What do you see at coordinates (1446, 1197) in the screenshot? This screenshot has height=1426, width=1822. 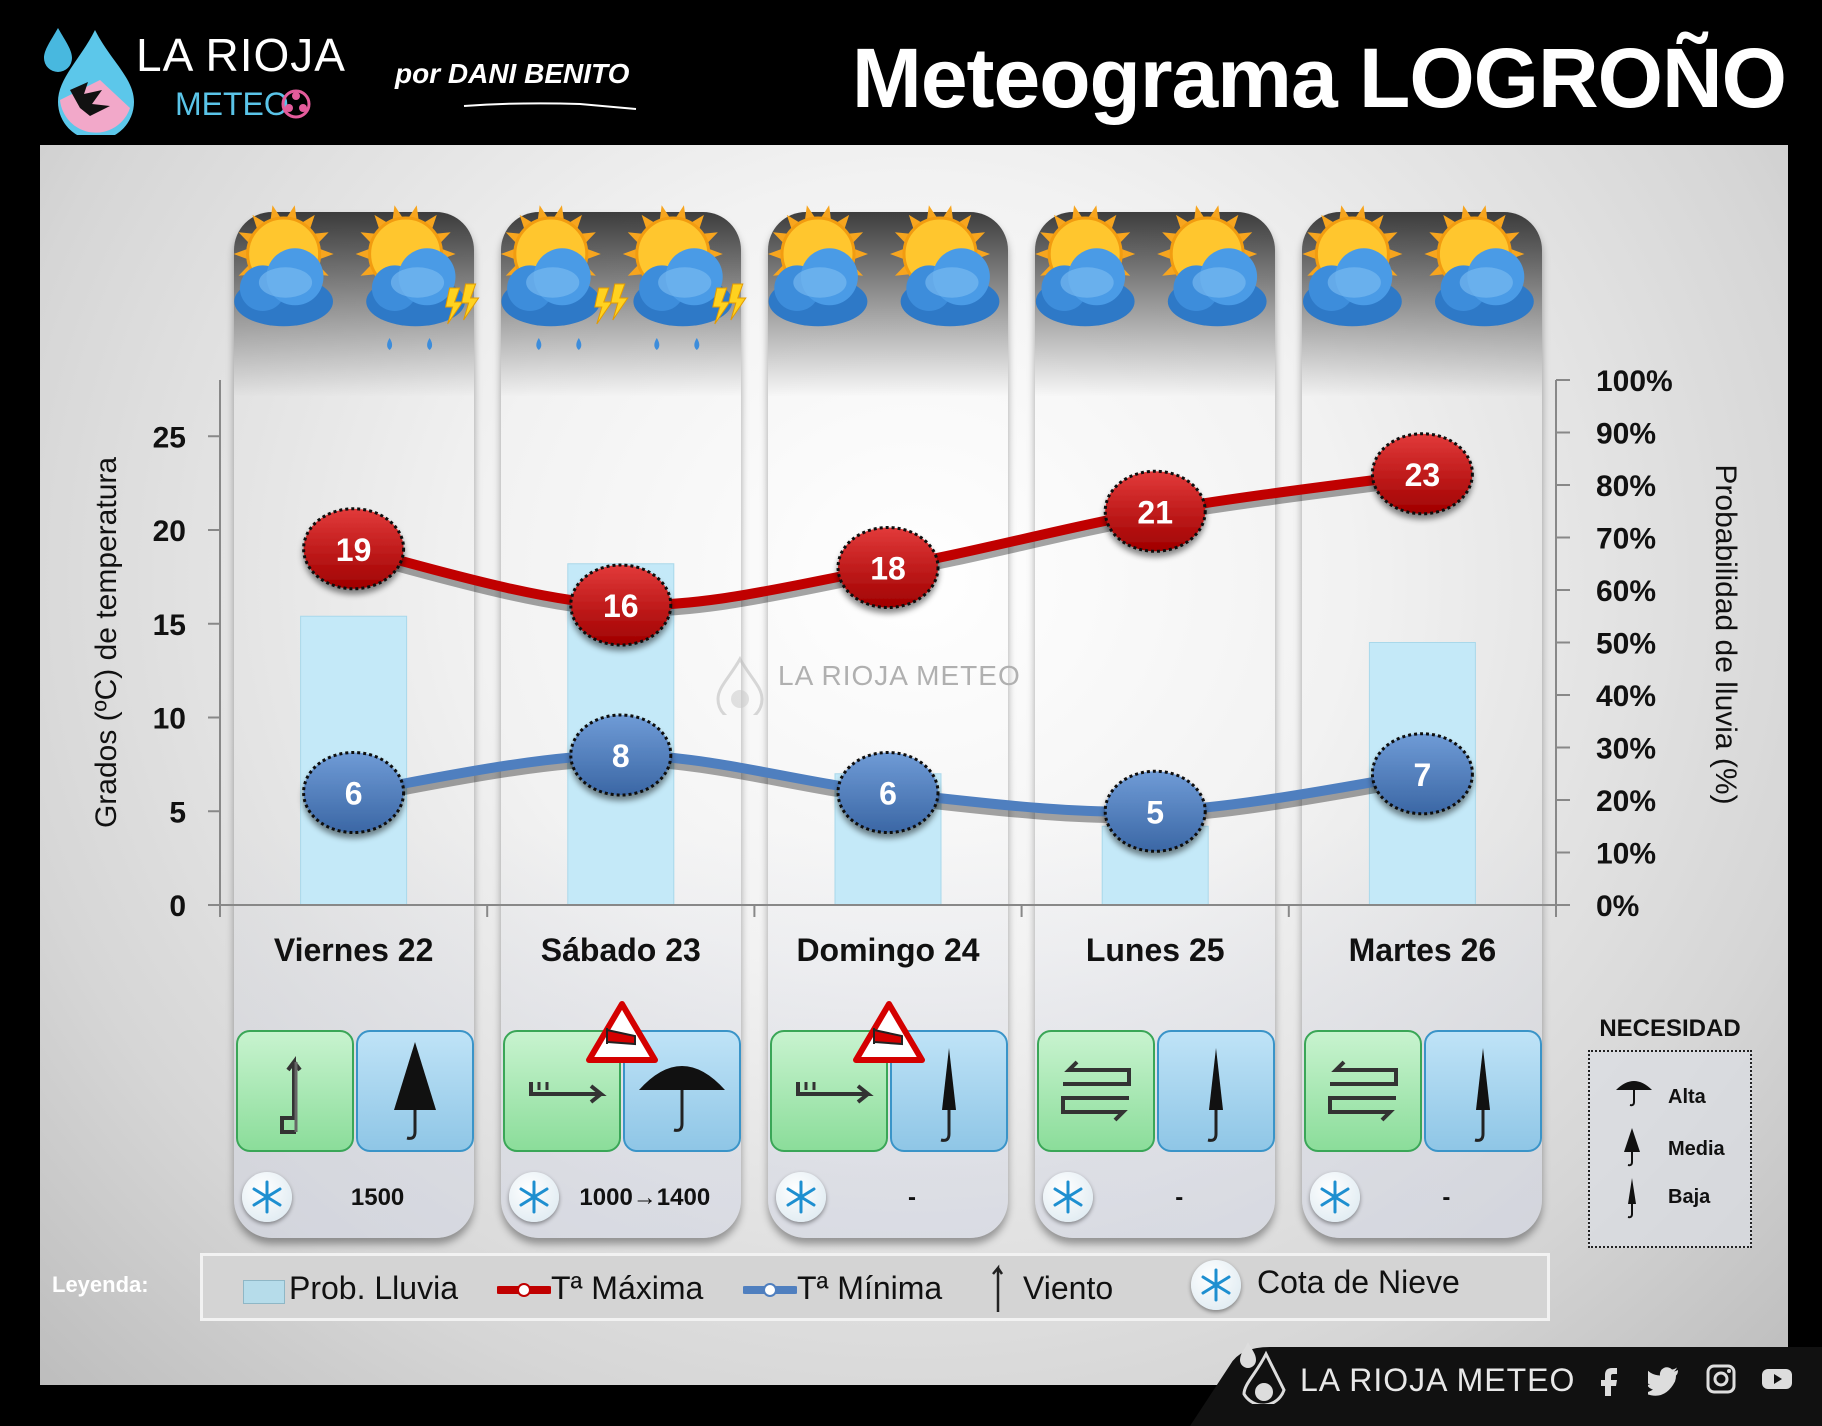 I see `snow-level-value: -` at bounding box center [1446, 1197].